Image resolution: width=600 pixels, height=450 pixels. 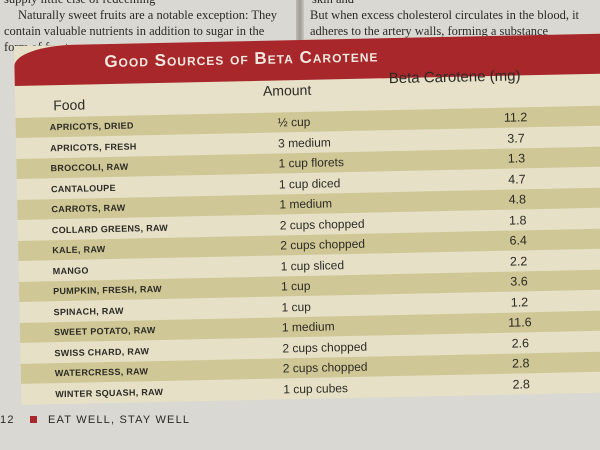 I want to click on food-cell: CANTALOUPE, so click(x=83, y=188).